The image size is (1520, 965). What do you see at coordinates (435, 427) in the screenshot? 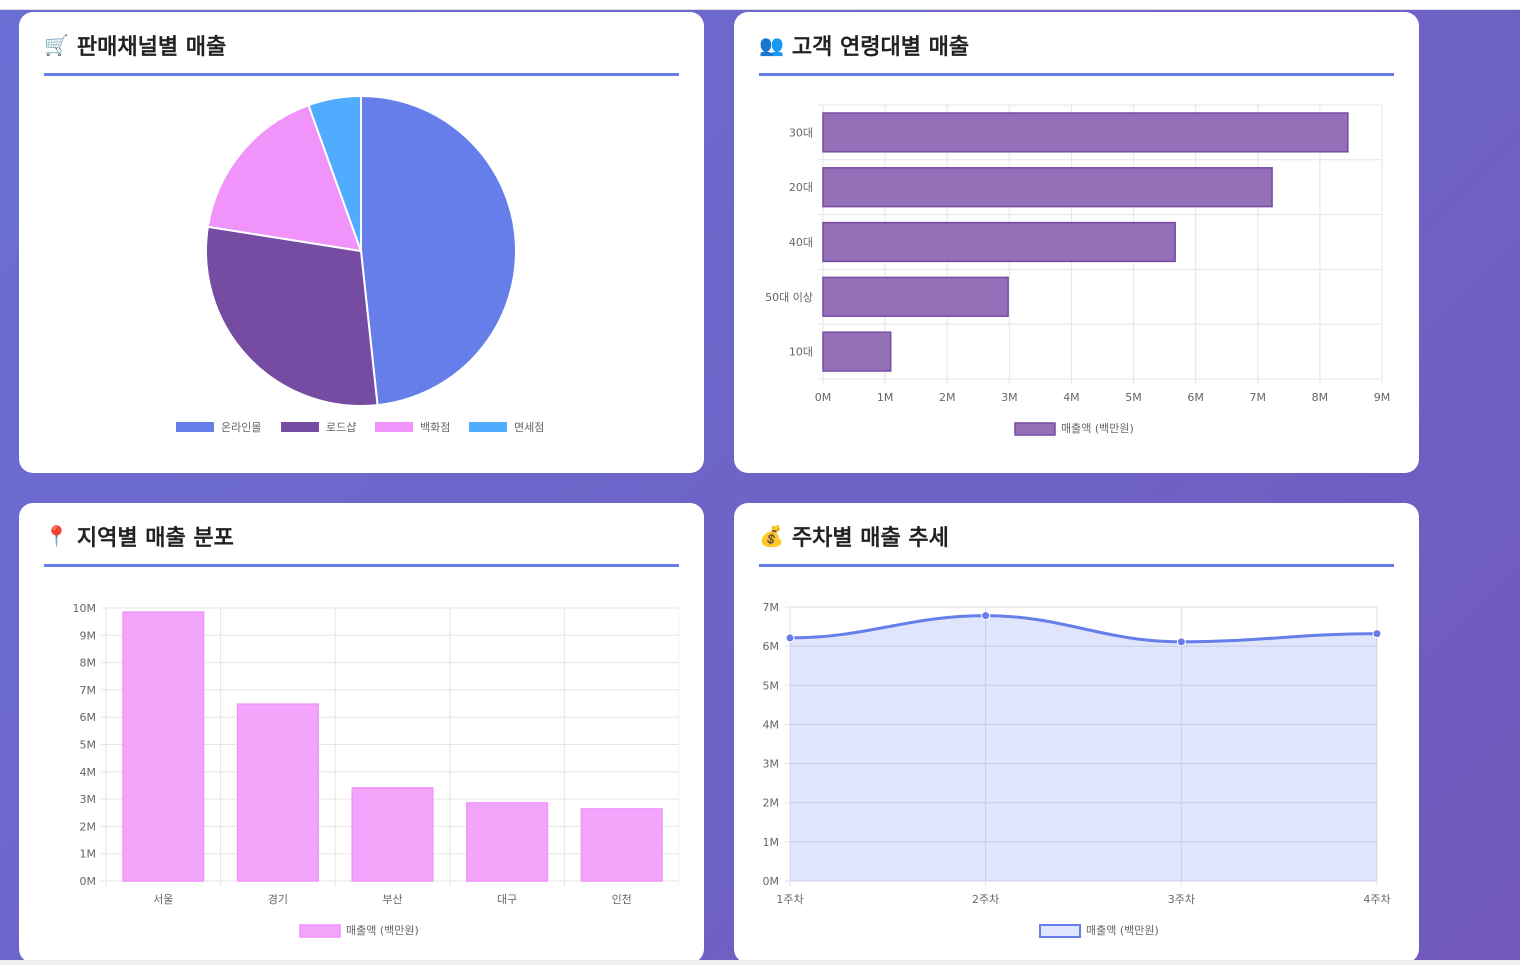
I see `legend-label: 백화점` at bounding box center [435, 427].